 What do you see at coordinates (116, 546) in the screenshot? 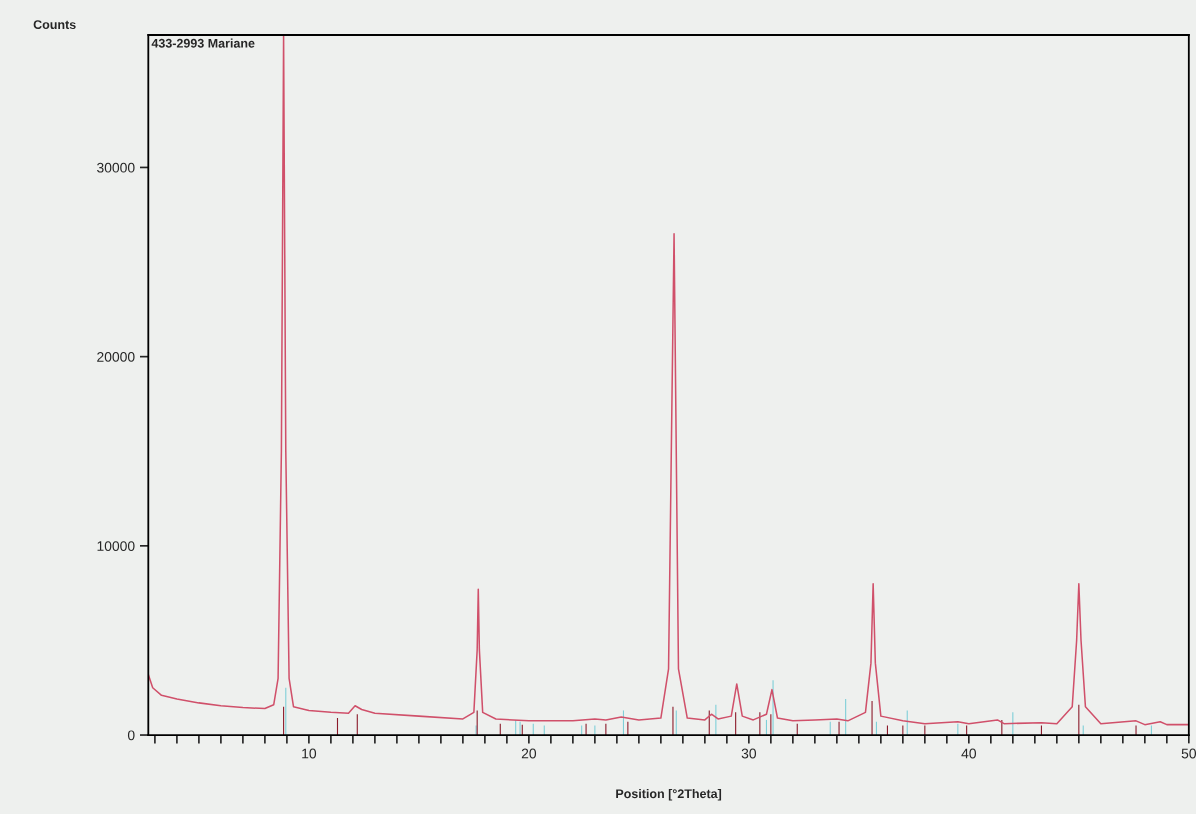
I see `y-tick-label: 10000` at bounding box center [116, 546].